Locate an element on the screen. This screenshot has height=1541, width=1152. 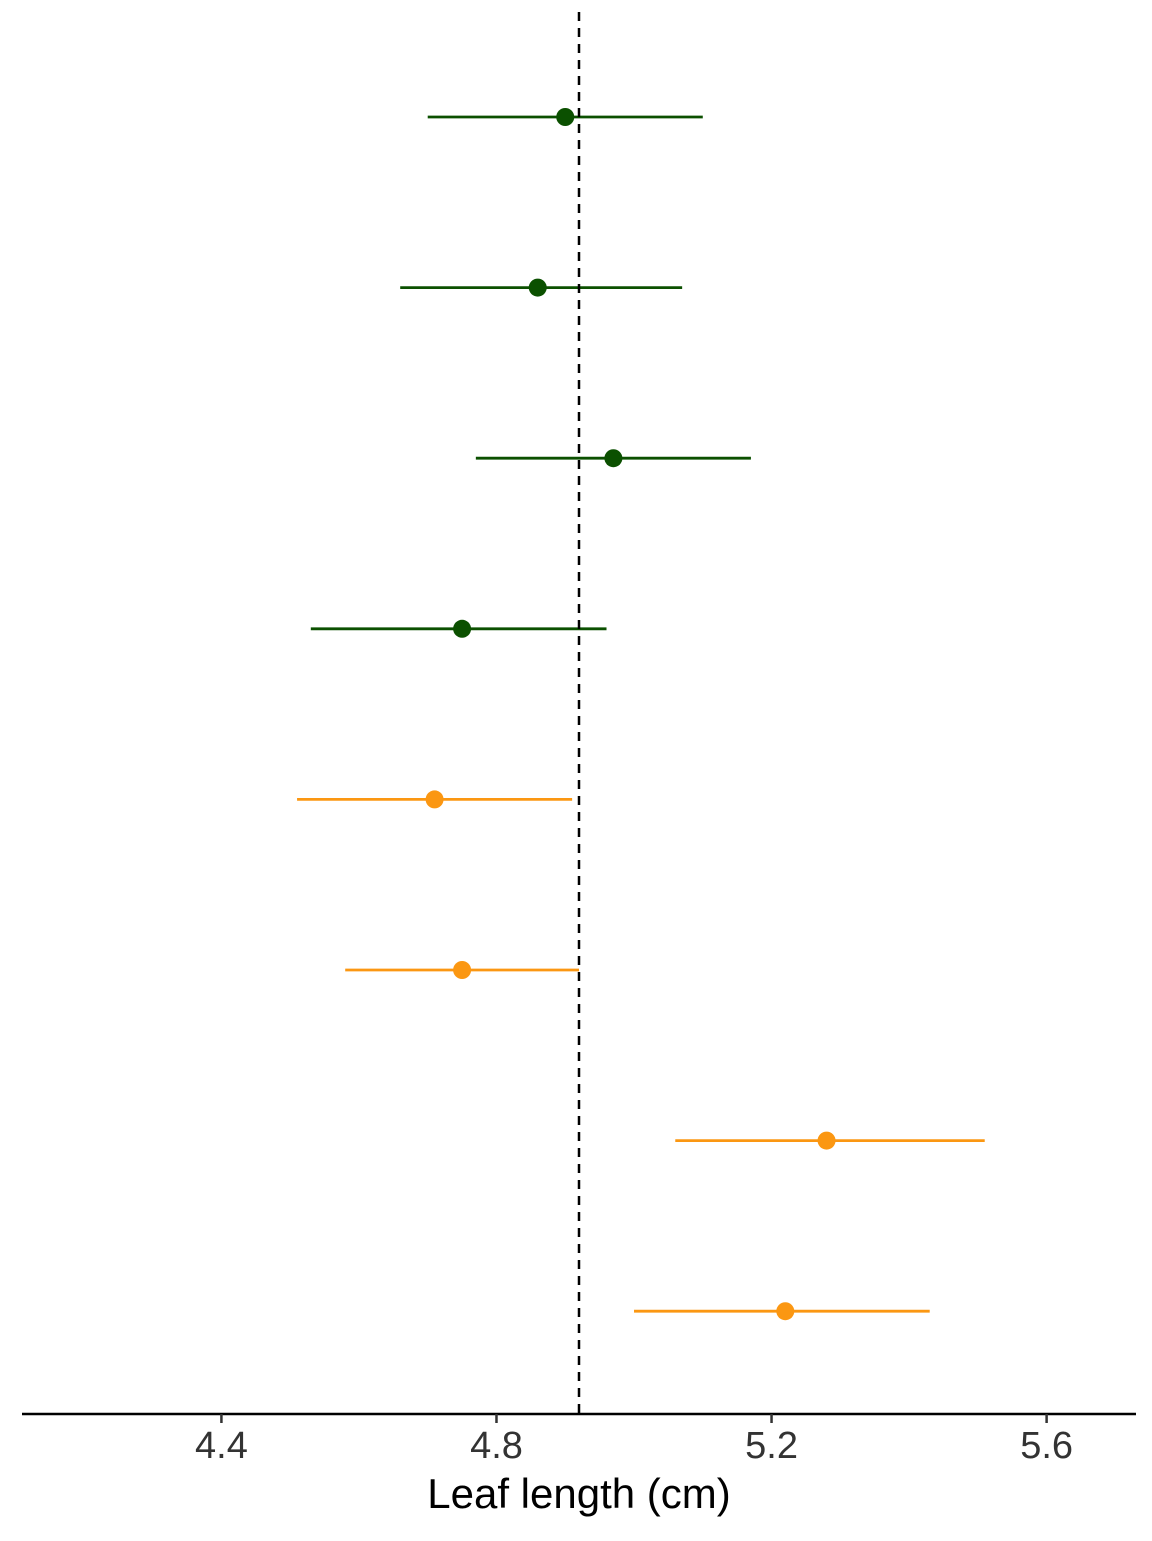
x-tick-label: 5.2 is located at coordinates (771, 1446).